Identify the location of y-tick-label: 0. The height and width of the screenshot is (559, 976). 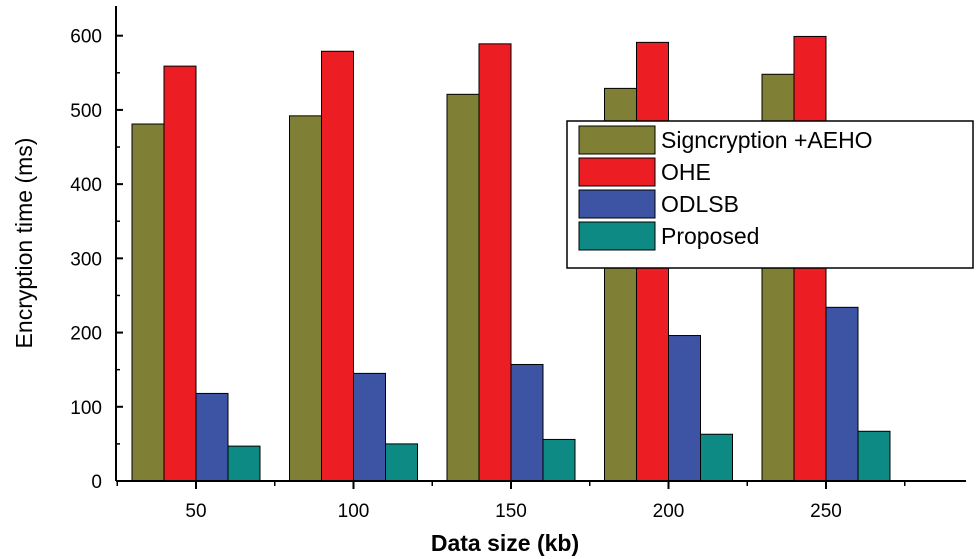
(96, 482).